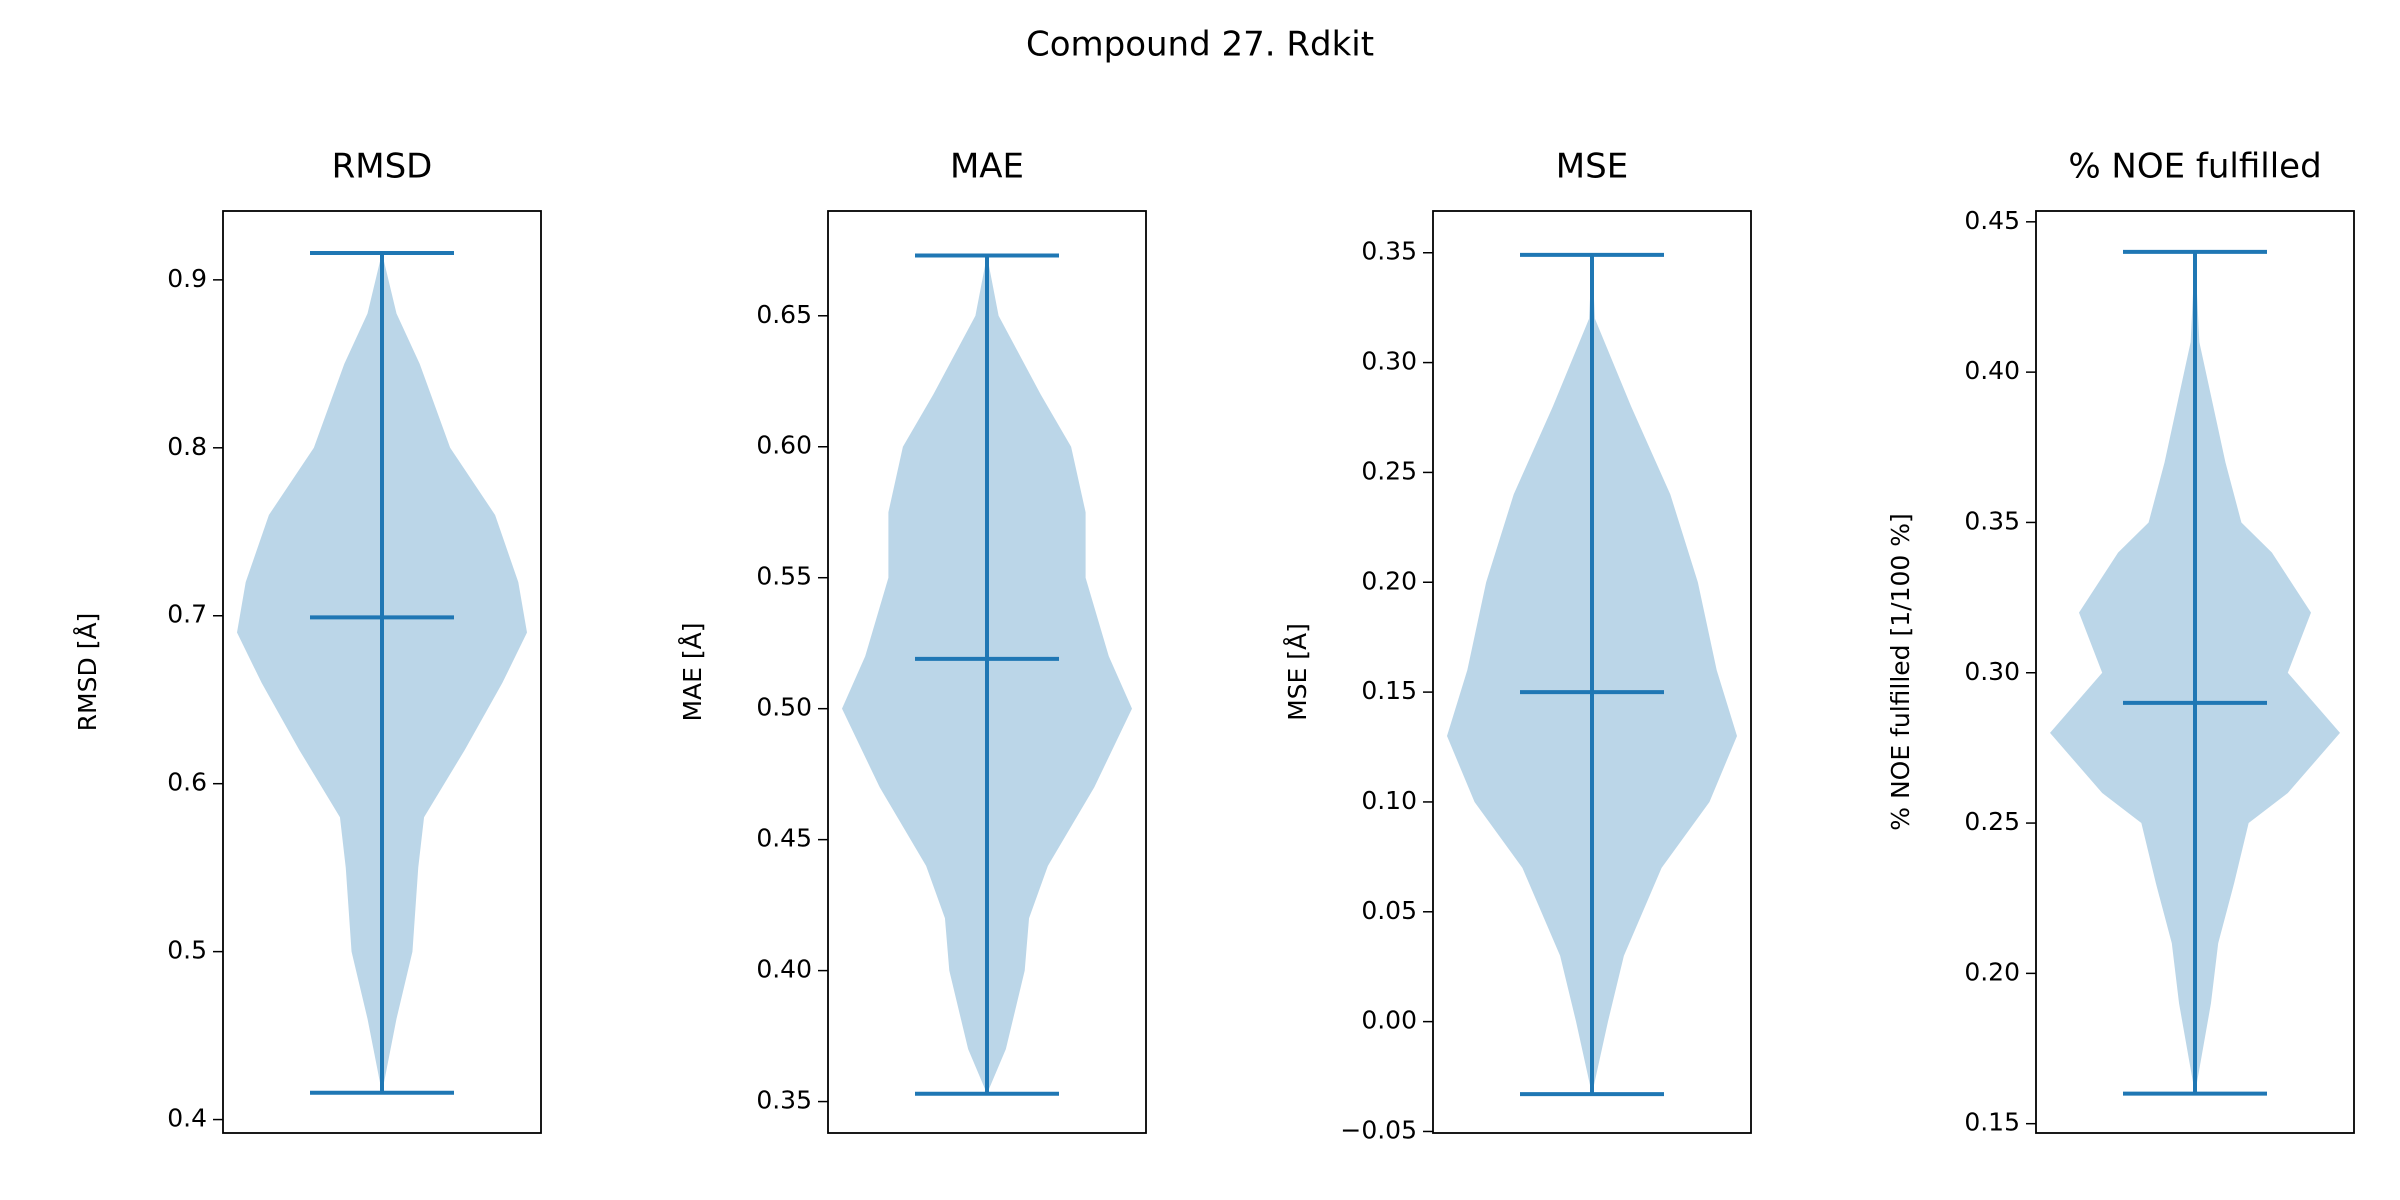  I want to click on y-tick-label: −0.05, so click(1378, 1129).